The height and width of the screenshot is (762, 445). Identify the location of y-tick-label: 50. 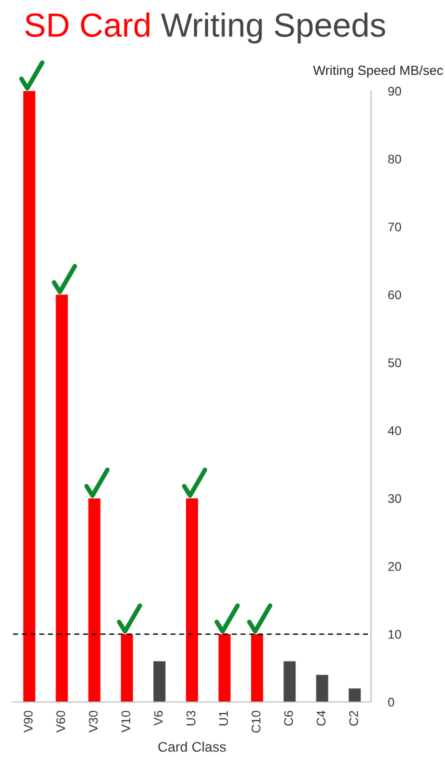
(395, 363).